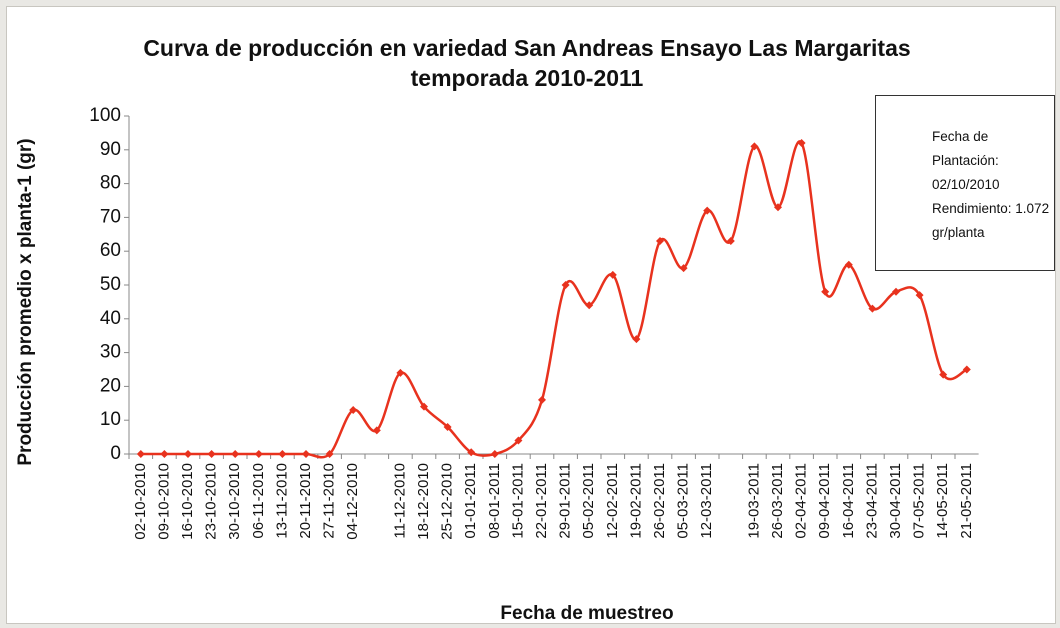 This screenshot has height=628, width=1060. I want to click on x-tick-label: 23-04-2011, so click(871, 501).